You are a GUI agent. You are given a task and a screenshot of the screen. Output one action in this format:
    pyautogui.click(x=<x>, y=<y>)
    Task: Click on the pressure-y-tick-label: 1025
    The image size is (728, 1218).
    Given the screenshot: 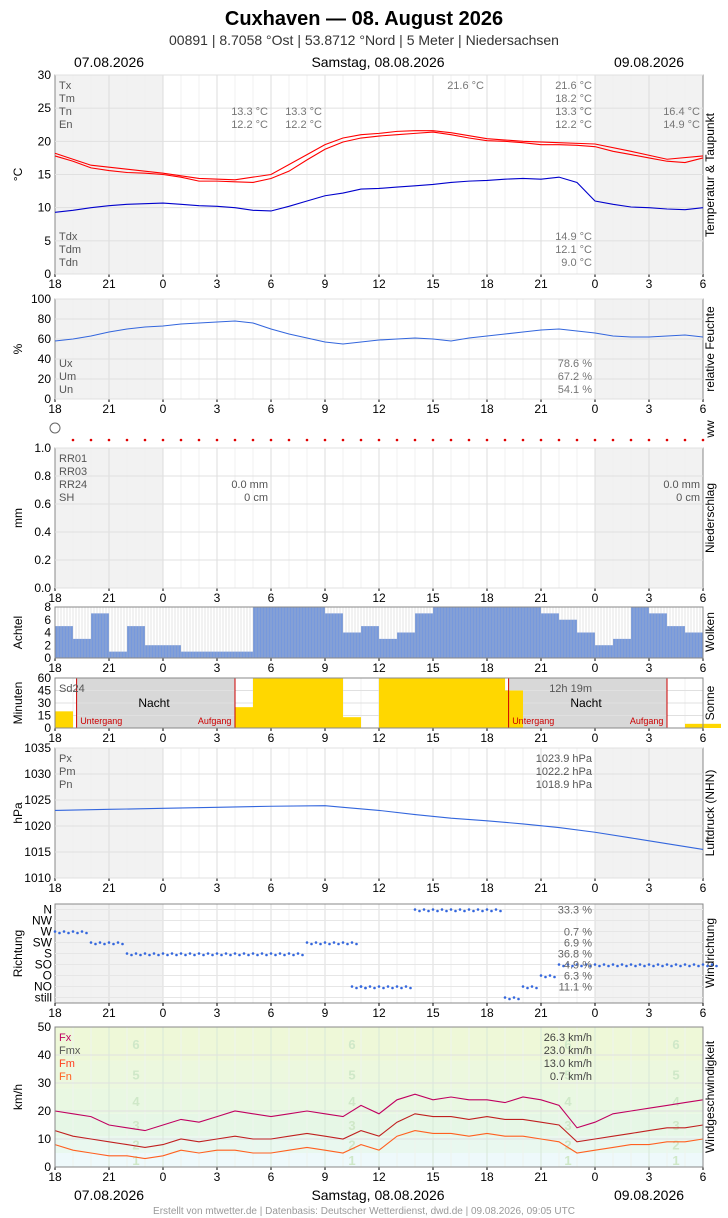 What is the action you would take?
    pyautogui.click(x=37, y=800)
    